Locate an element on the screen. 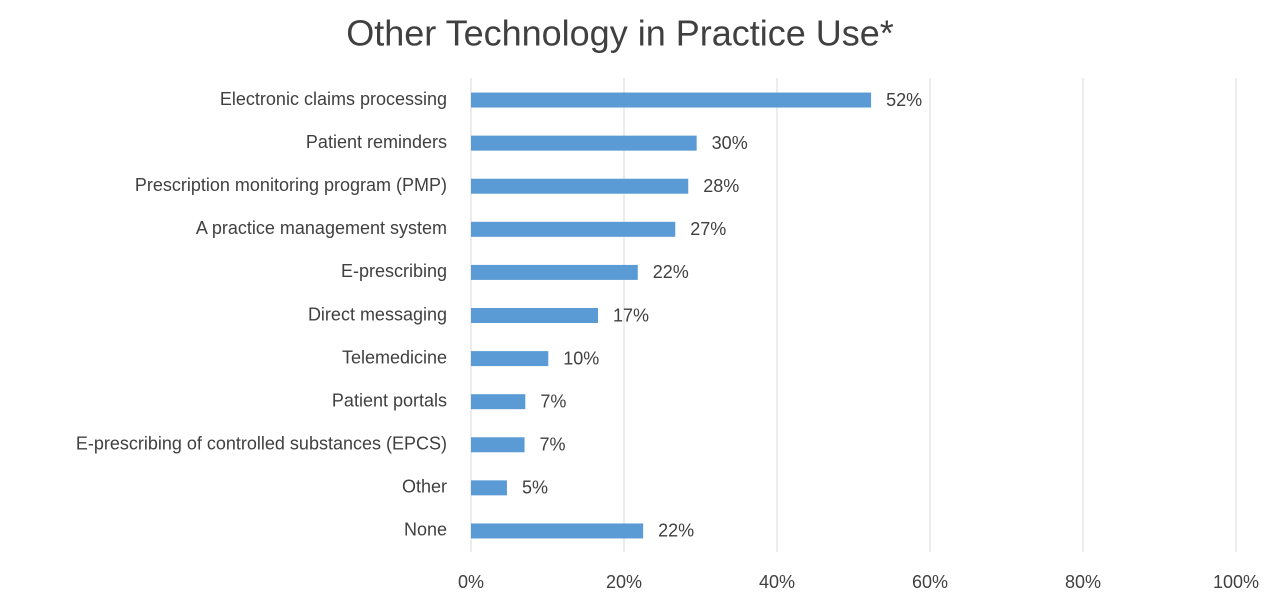 The width and height of the screenshot is (1282, 595). y-tick-label: E-prescribing is located at coordinates (394, 271).